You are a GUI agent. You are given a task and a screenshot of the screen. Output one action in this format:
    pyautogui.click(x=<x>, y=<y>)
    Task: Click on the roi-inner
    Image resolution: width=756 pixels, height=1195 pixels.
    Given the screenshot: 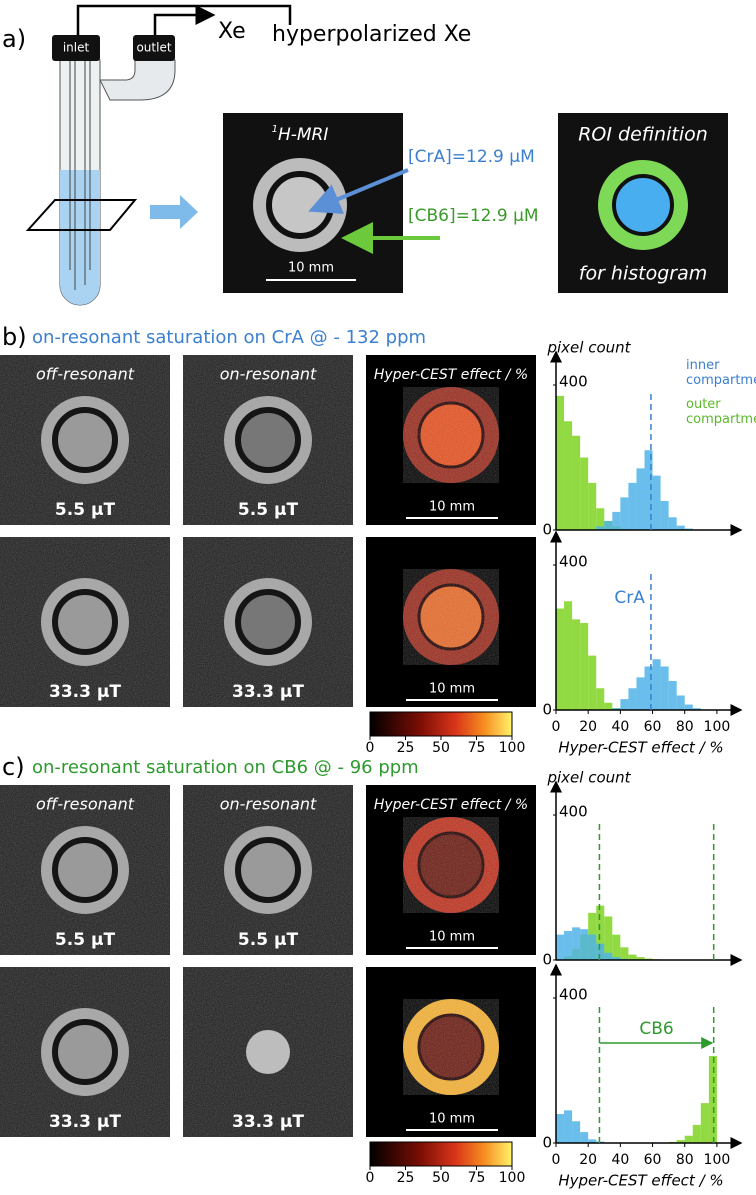 What is the action you would take?
    pyautogui.click(x=643, y=205)
    